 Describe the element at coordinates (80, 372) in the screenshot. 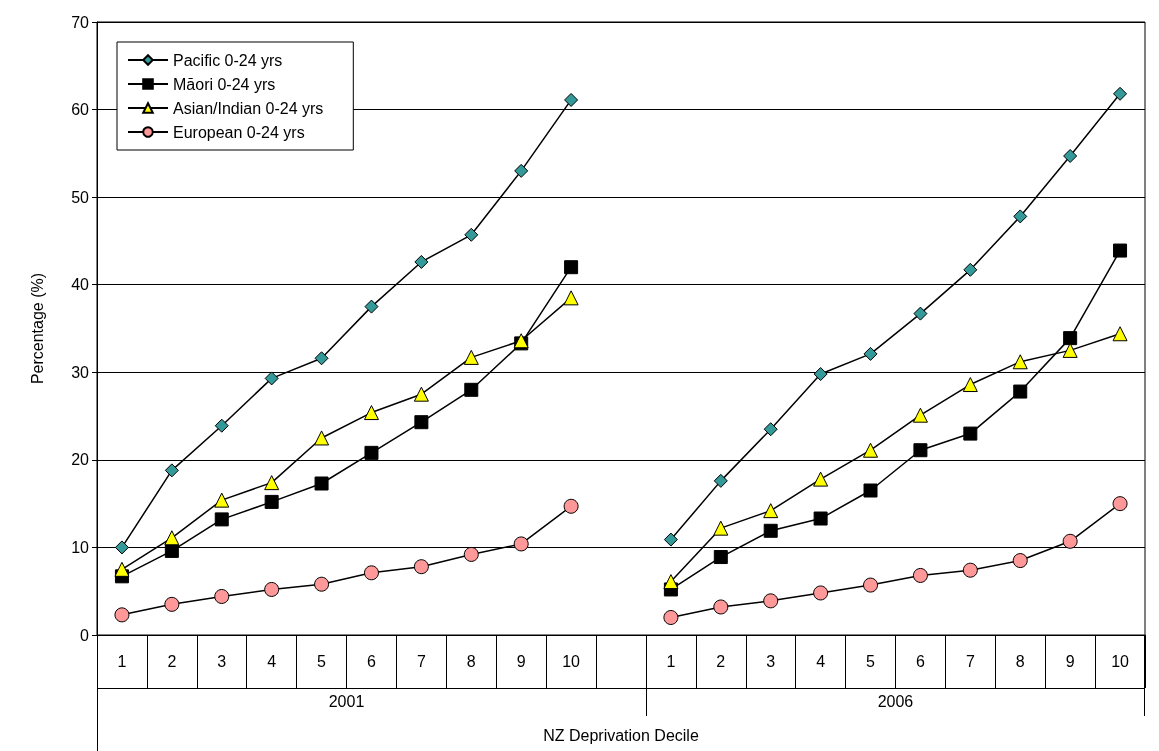

I see `y-tick-label: 30` at that location.